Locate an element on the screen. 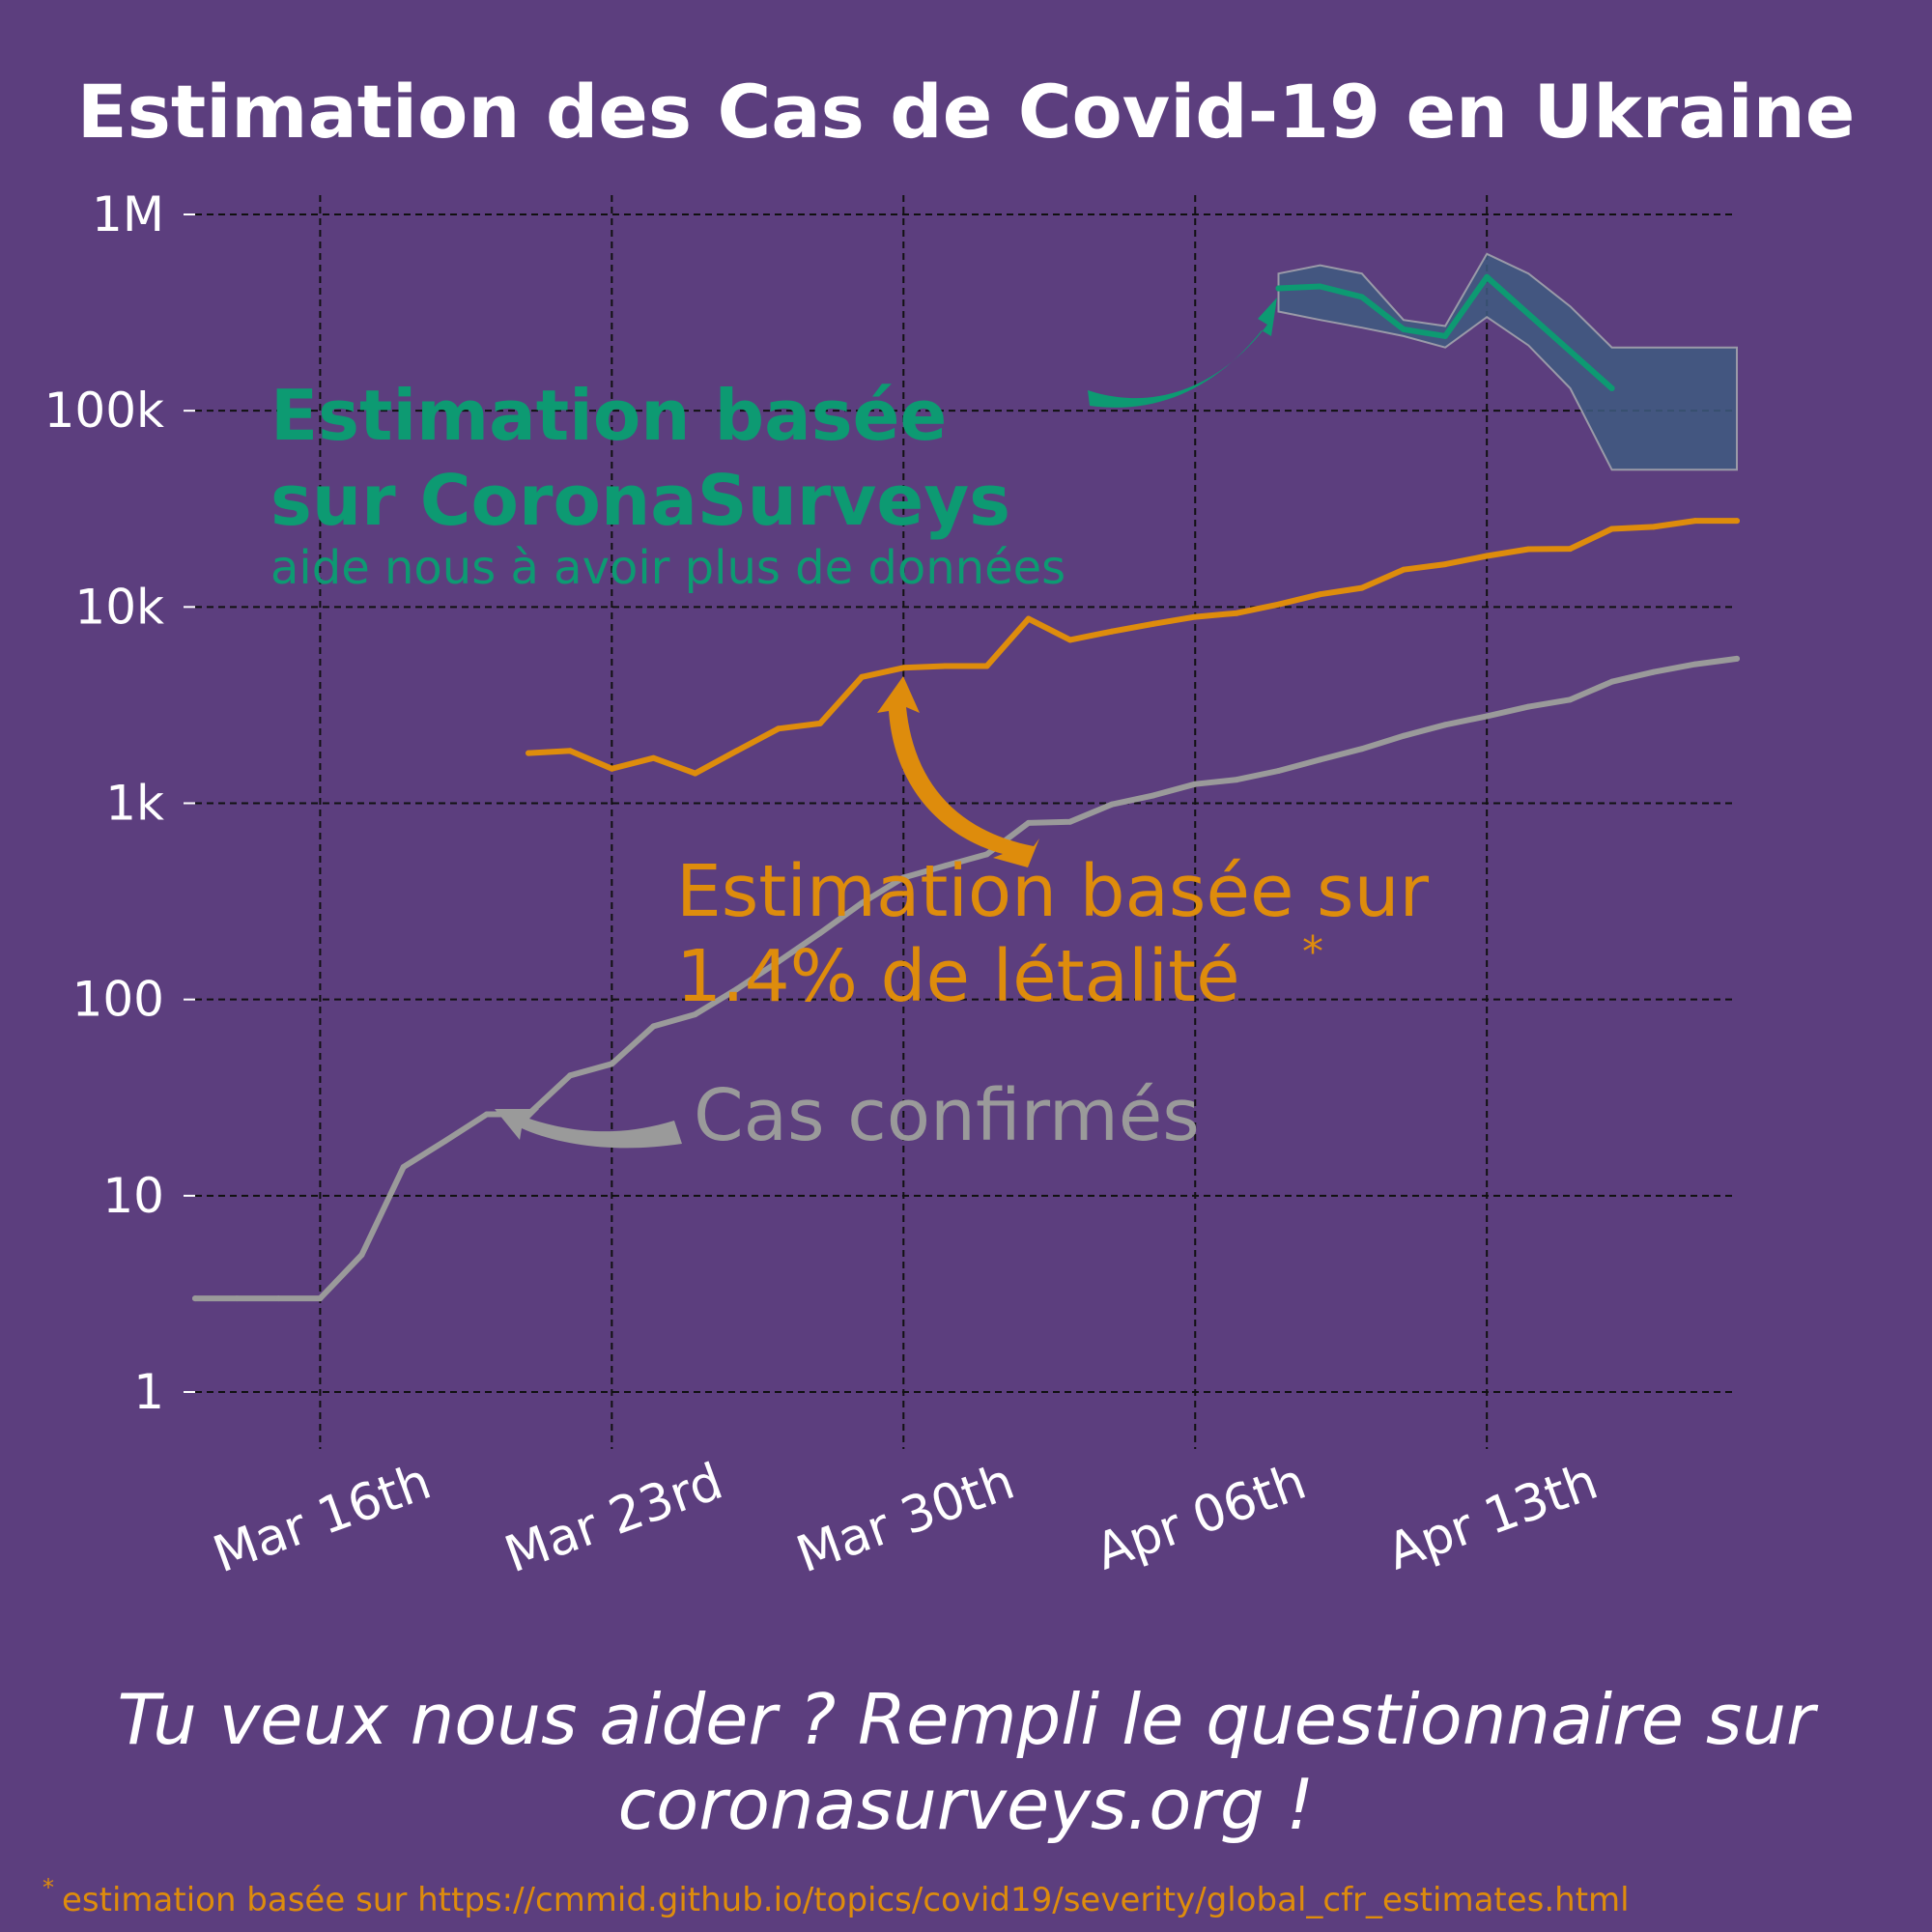  footer-cta-line2: coronasurveys.org ! is located at coordinates (966, 1804).